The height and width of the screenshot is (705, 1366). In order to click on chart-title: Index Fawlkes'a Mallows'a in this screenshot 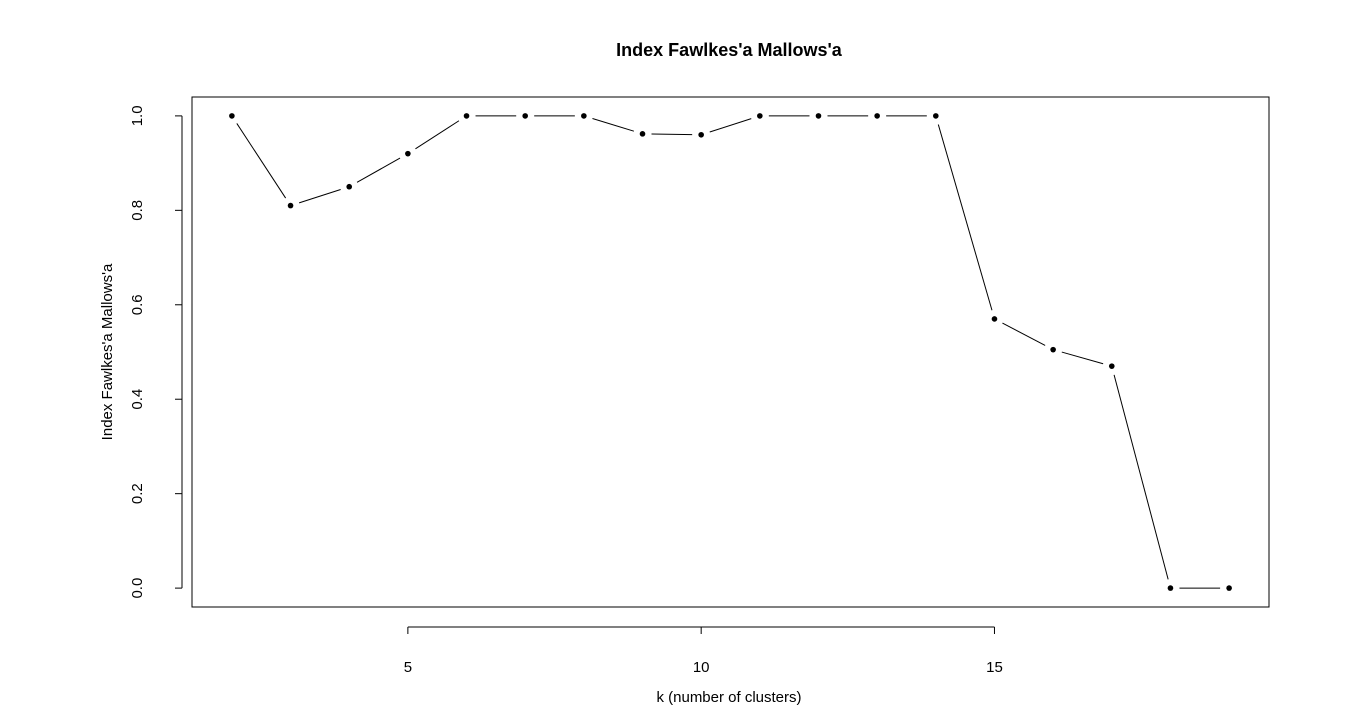, I will do `click(729, 50)`.